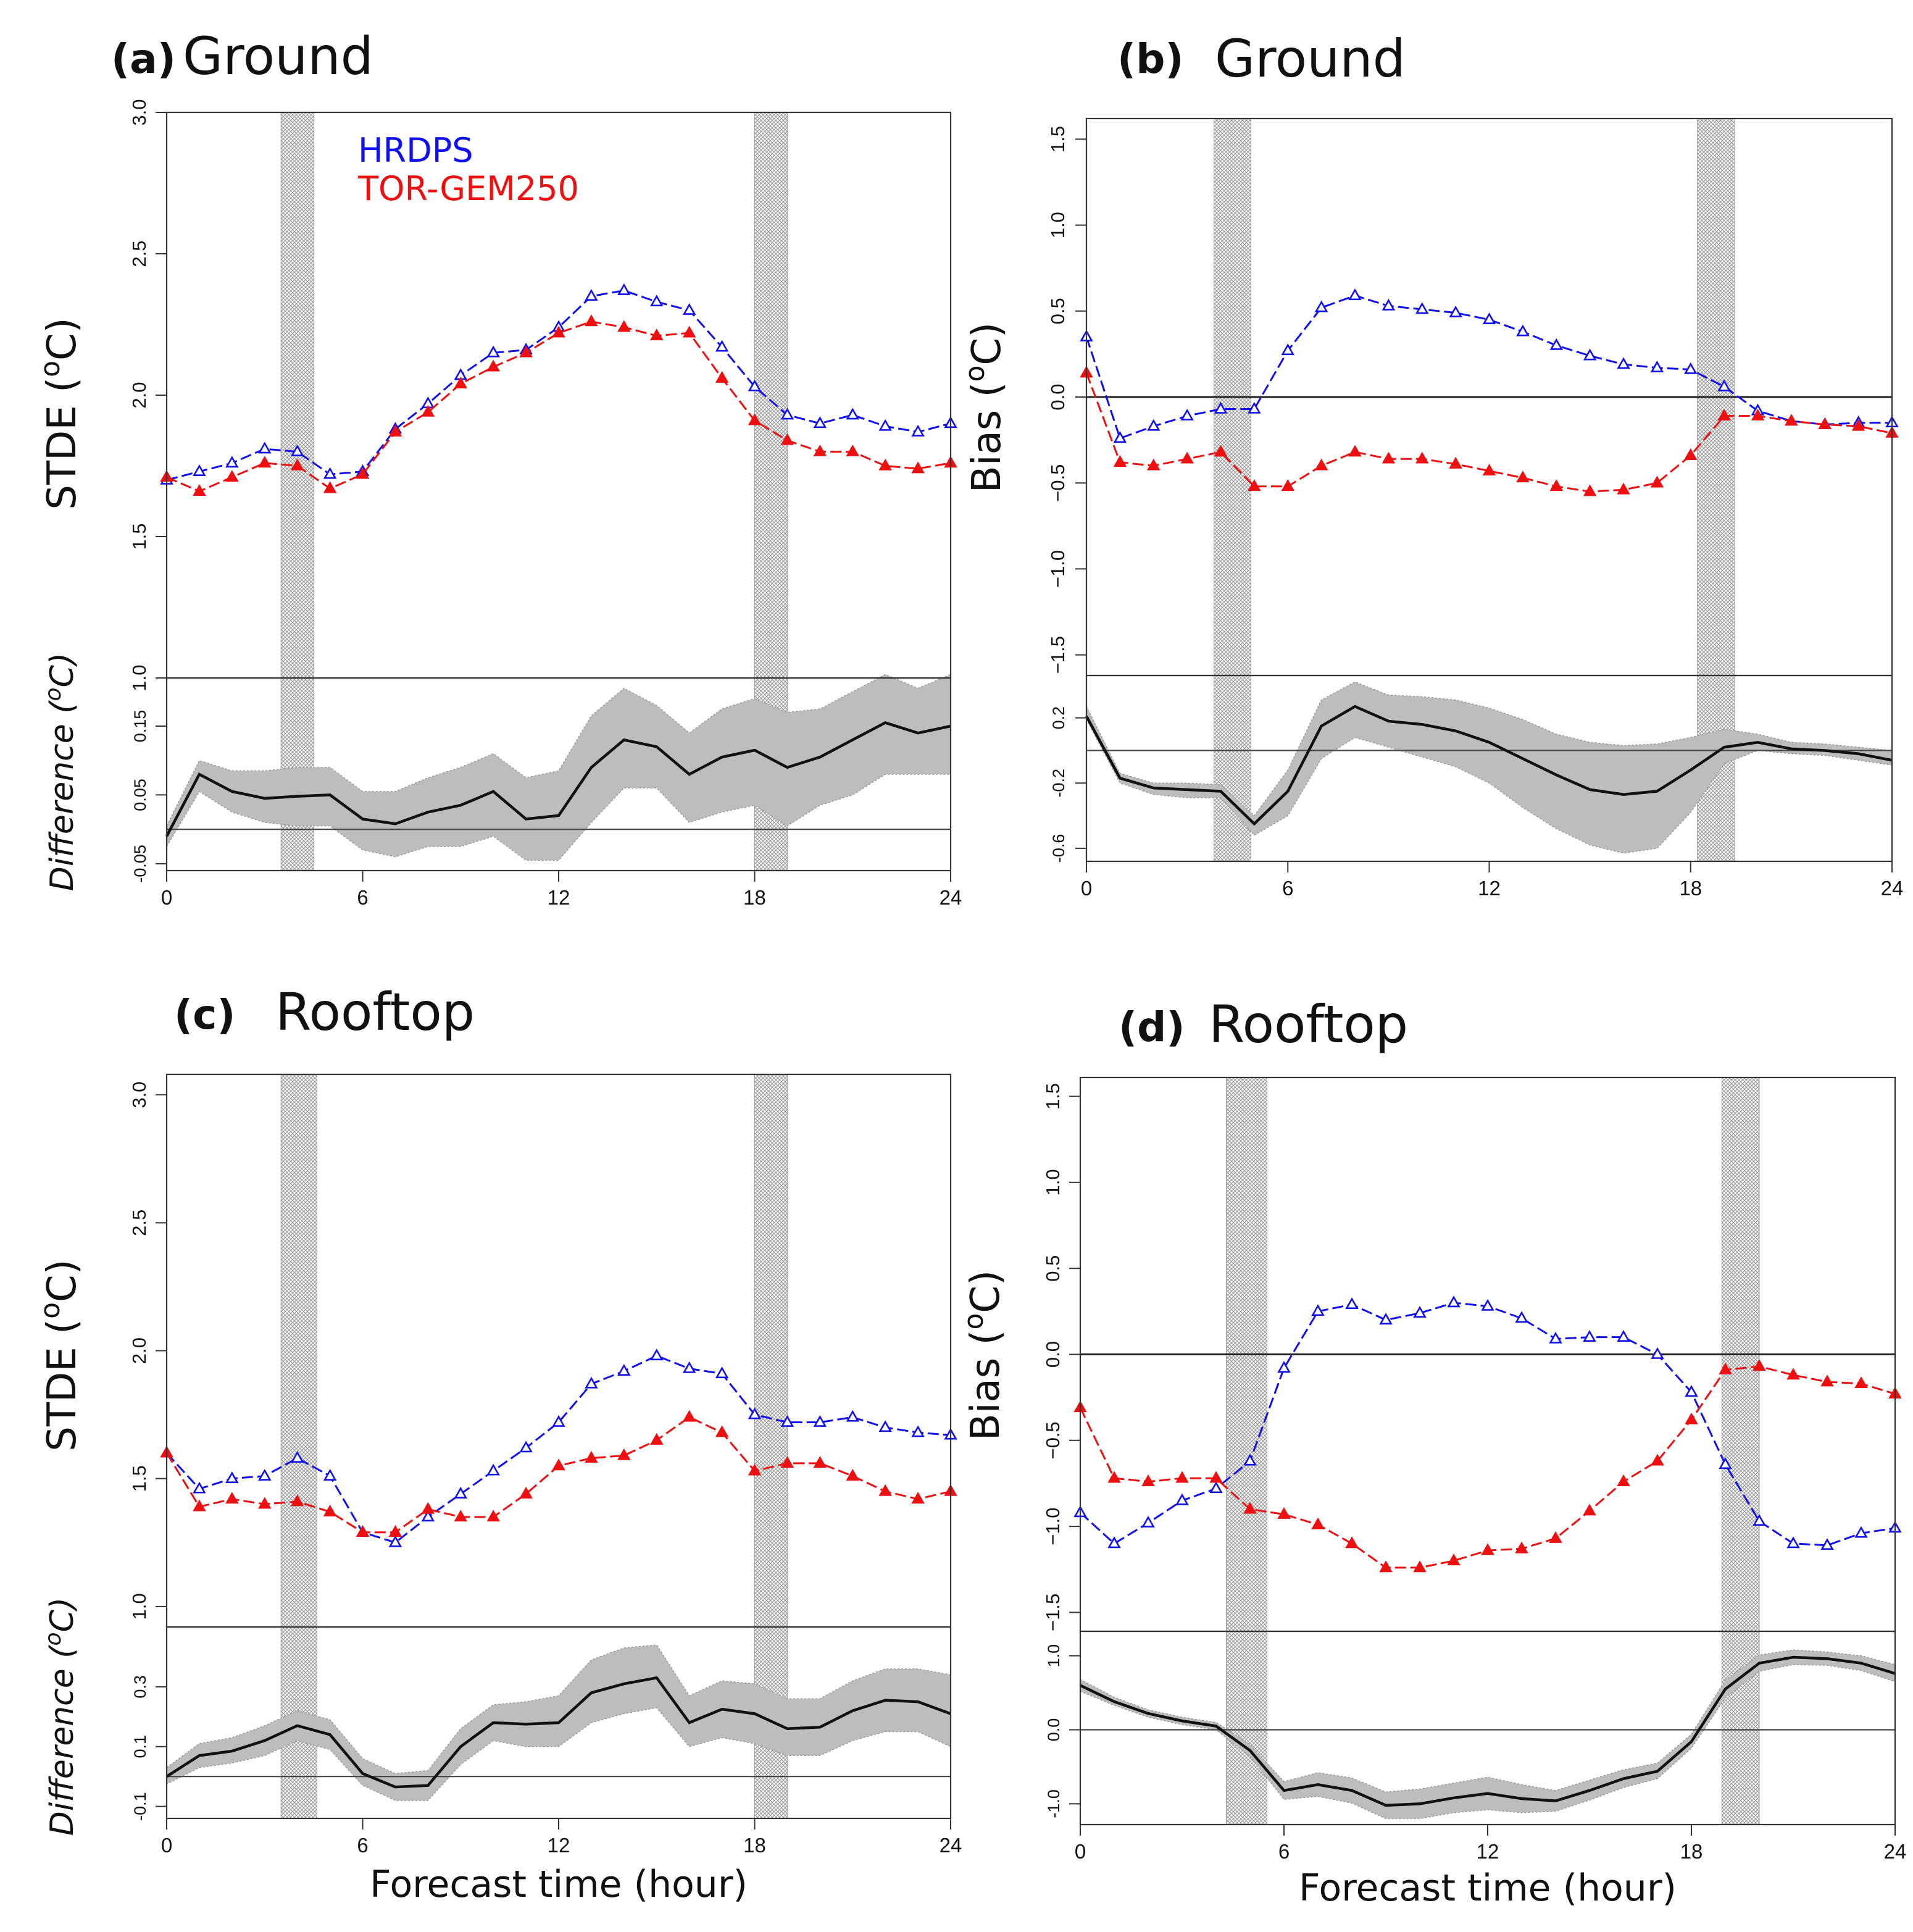 The height and width of the screenshot is (1932, 1913). What do you see at coordinates (1058, 848) in the screenshot?
I see `difference-y-tick-label: -0.6` at bounding box center [1058, 848].